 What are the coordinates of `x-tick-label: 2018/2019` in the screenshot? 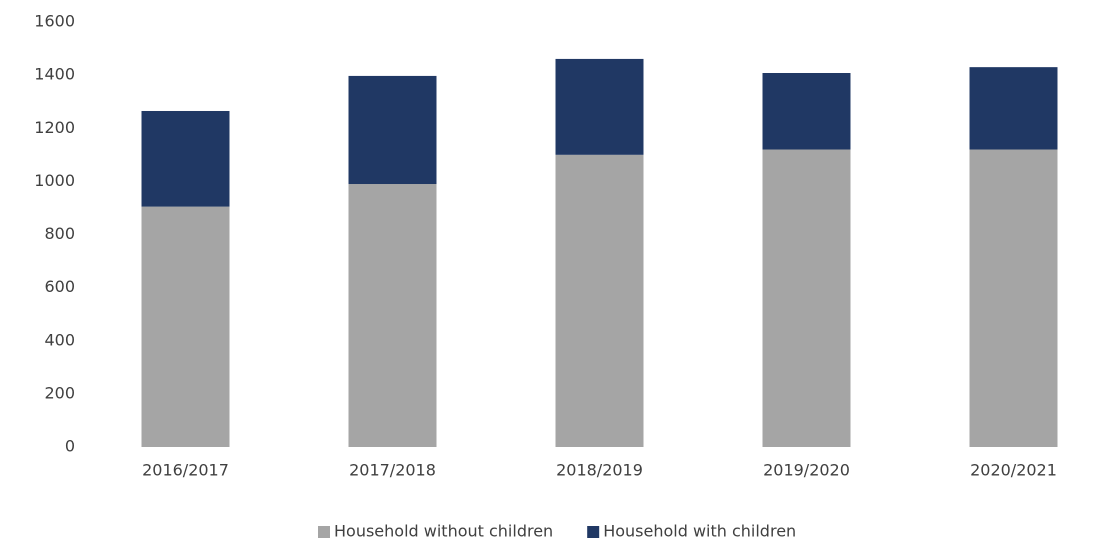 It's located at (599, 470).